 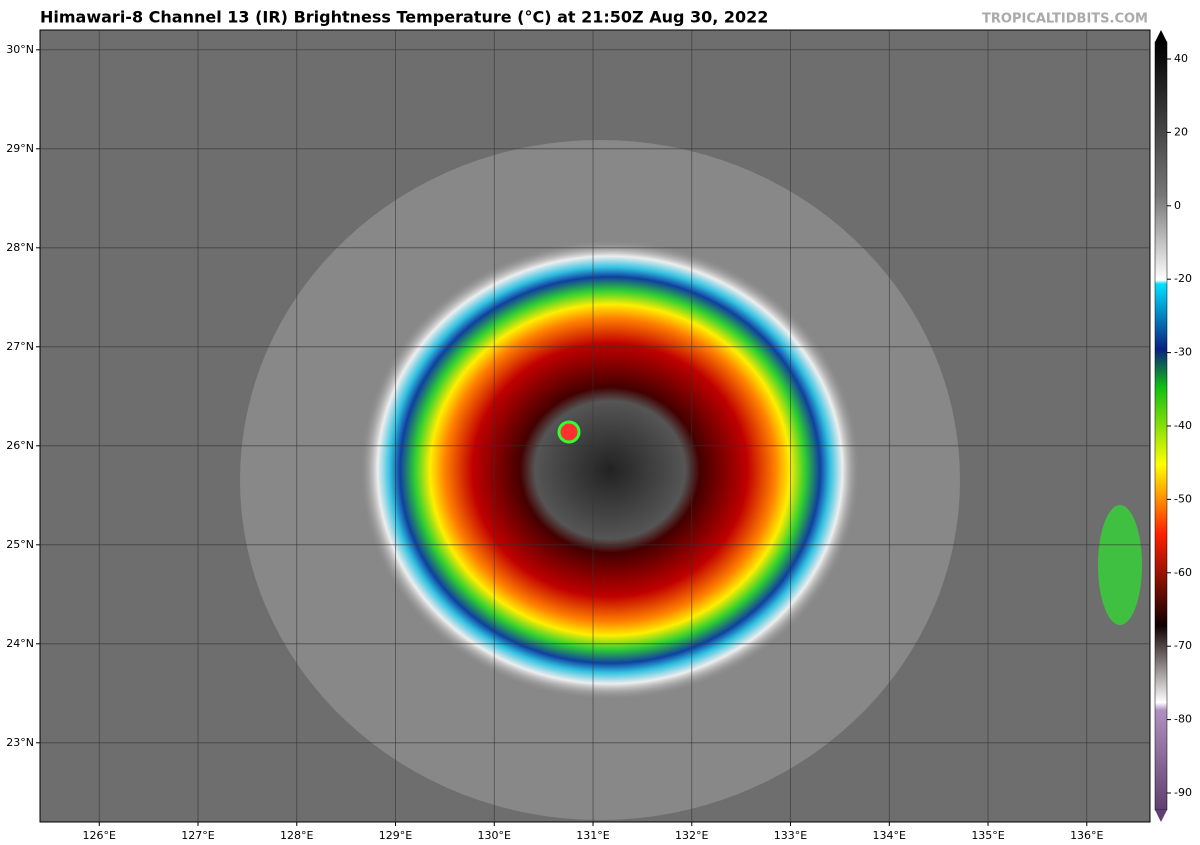 What do you see at coordinates (20, 49) in the screenshot?
I see `y-tick-label: 30°N` at bounding box center [20, 49].